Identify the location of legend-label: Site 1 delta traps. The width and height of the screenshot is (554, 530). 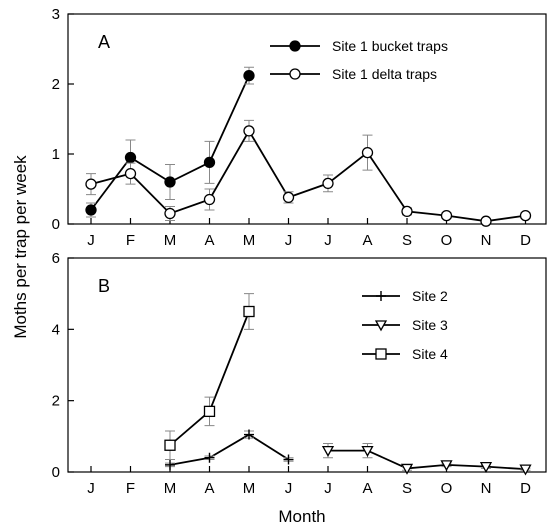
(384, 74).